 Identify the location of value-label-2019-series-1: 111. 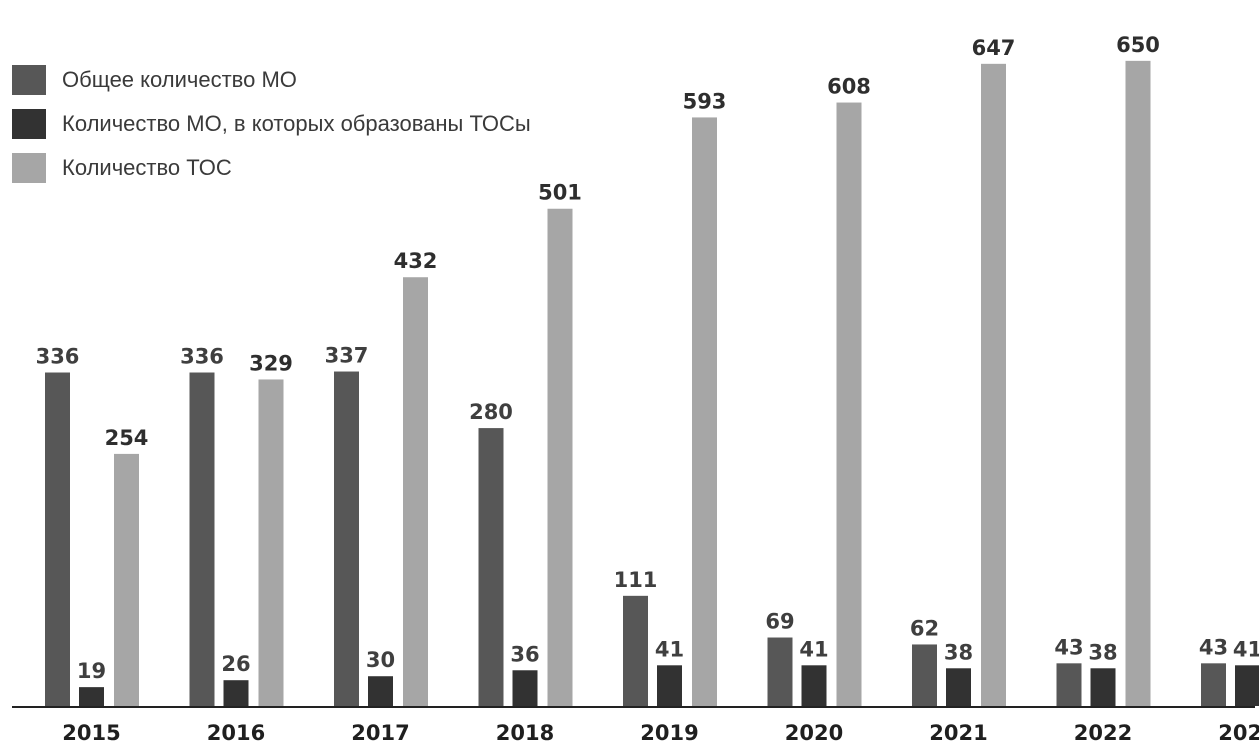
(636, 580).